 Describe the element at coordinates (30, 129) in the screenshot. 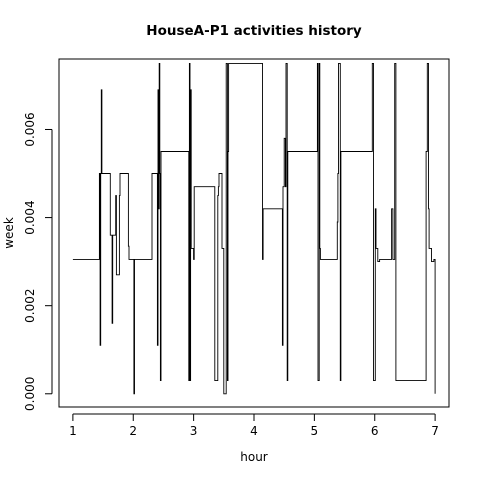

I see `y-tick-label: 0.006` at that location.